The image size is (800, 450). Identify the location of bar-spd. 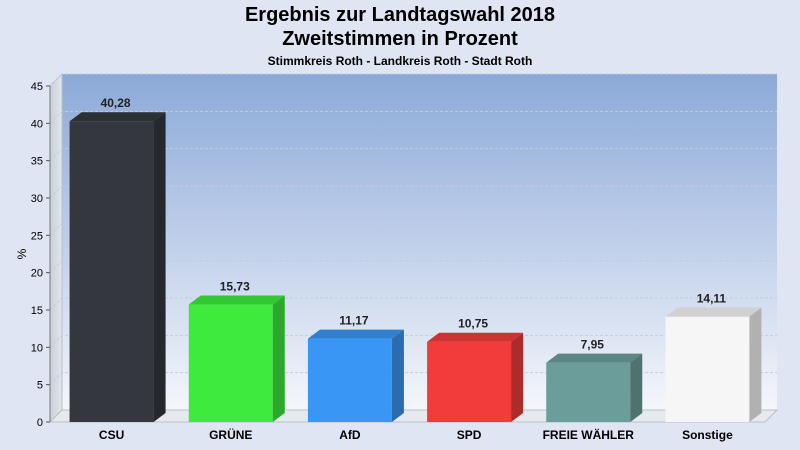
(475, 377).